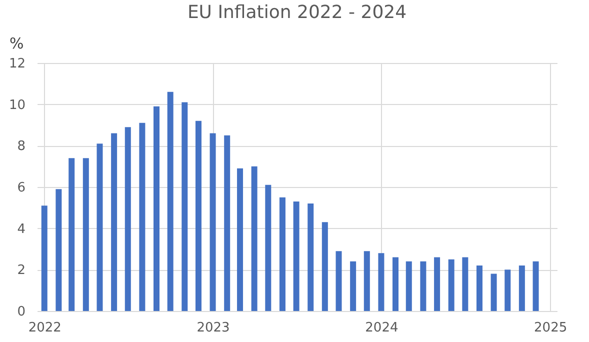  I want to click on y-tick-label: 0, so click(21, 312).